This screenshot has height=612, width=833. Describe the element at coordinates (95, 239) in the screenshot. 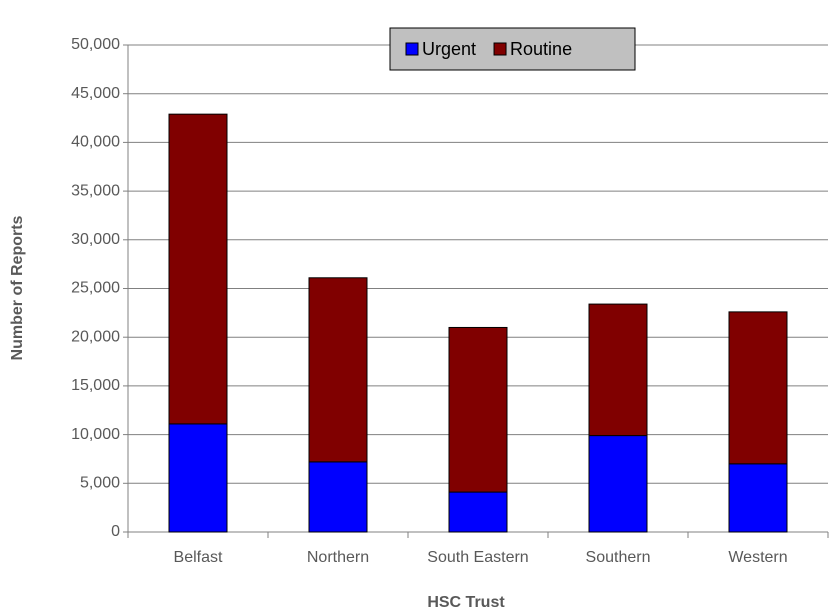

I see `y-tick-label: 30,000` at that location.